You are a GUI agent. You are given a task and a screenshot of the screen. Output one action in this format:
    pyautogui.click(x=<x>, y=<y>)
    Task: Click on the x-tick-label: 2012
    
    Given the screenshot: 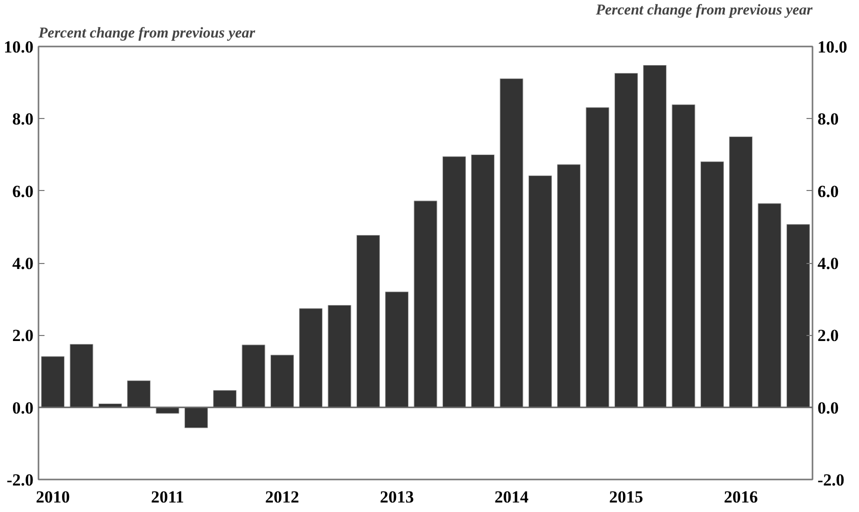 What is the action you would take?
    pyautogui.click(x=282, y=497)
    